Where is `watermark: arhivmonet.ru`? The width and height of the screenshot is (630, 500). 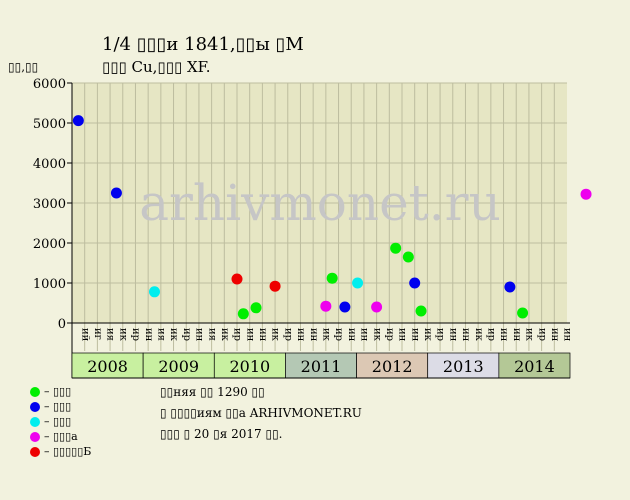 watermark: arhivmonet.ru is located at coordinates (320, 203).